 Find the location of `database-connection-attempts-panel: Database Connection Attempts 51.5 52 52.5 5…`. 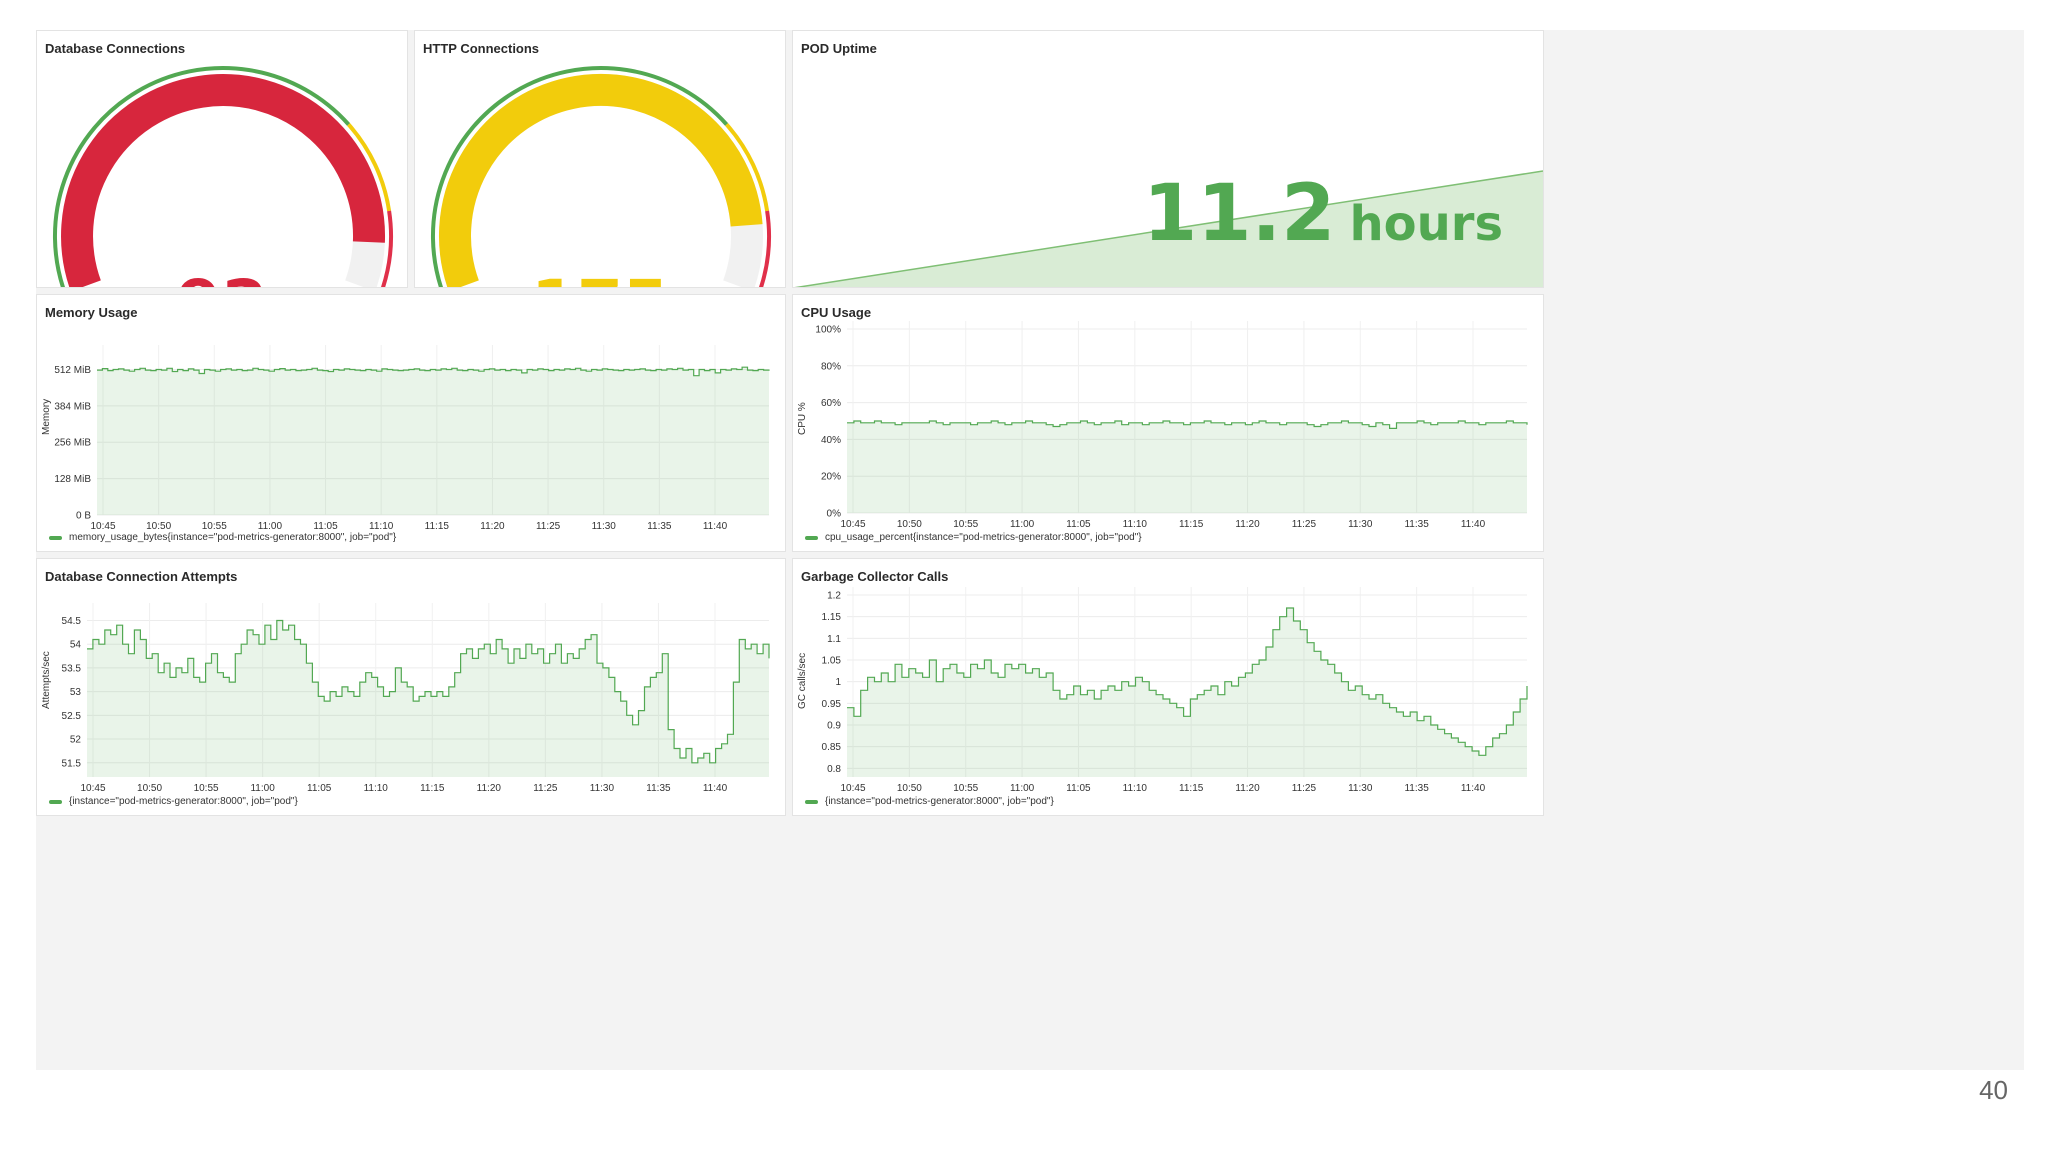

database-connection-attempts-panel: Database Connection Attempts 51.5 52 52.5 5… is located at coordinates (411, 687).